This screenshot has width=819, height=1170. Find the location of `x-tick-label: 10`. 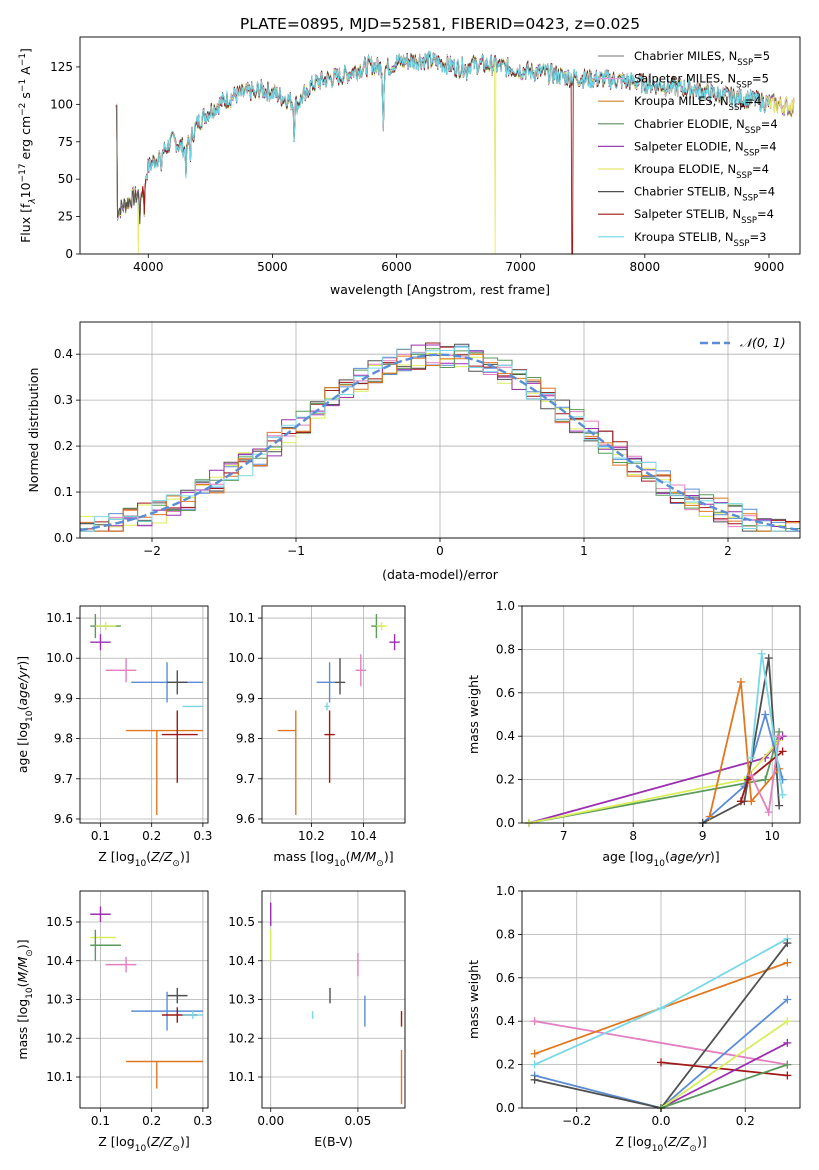

x-tick-label: 10 is located at coordinates (772, 836).